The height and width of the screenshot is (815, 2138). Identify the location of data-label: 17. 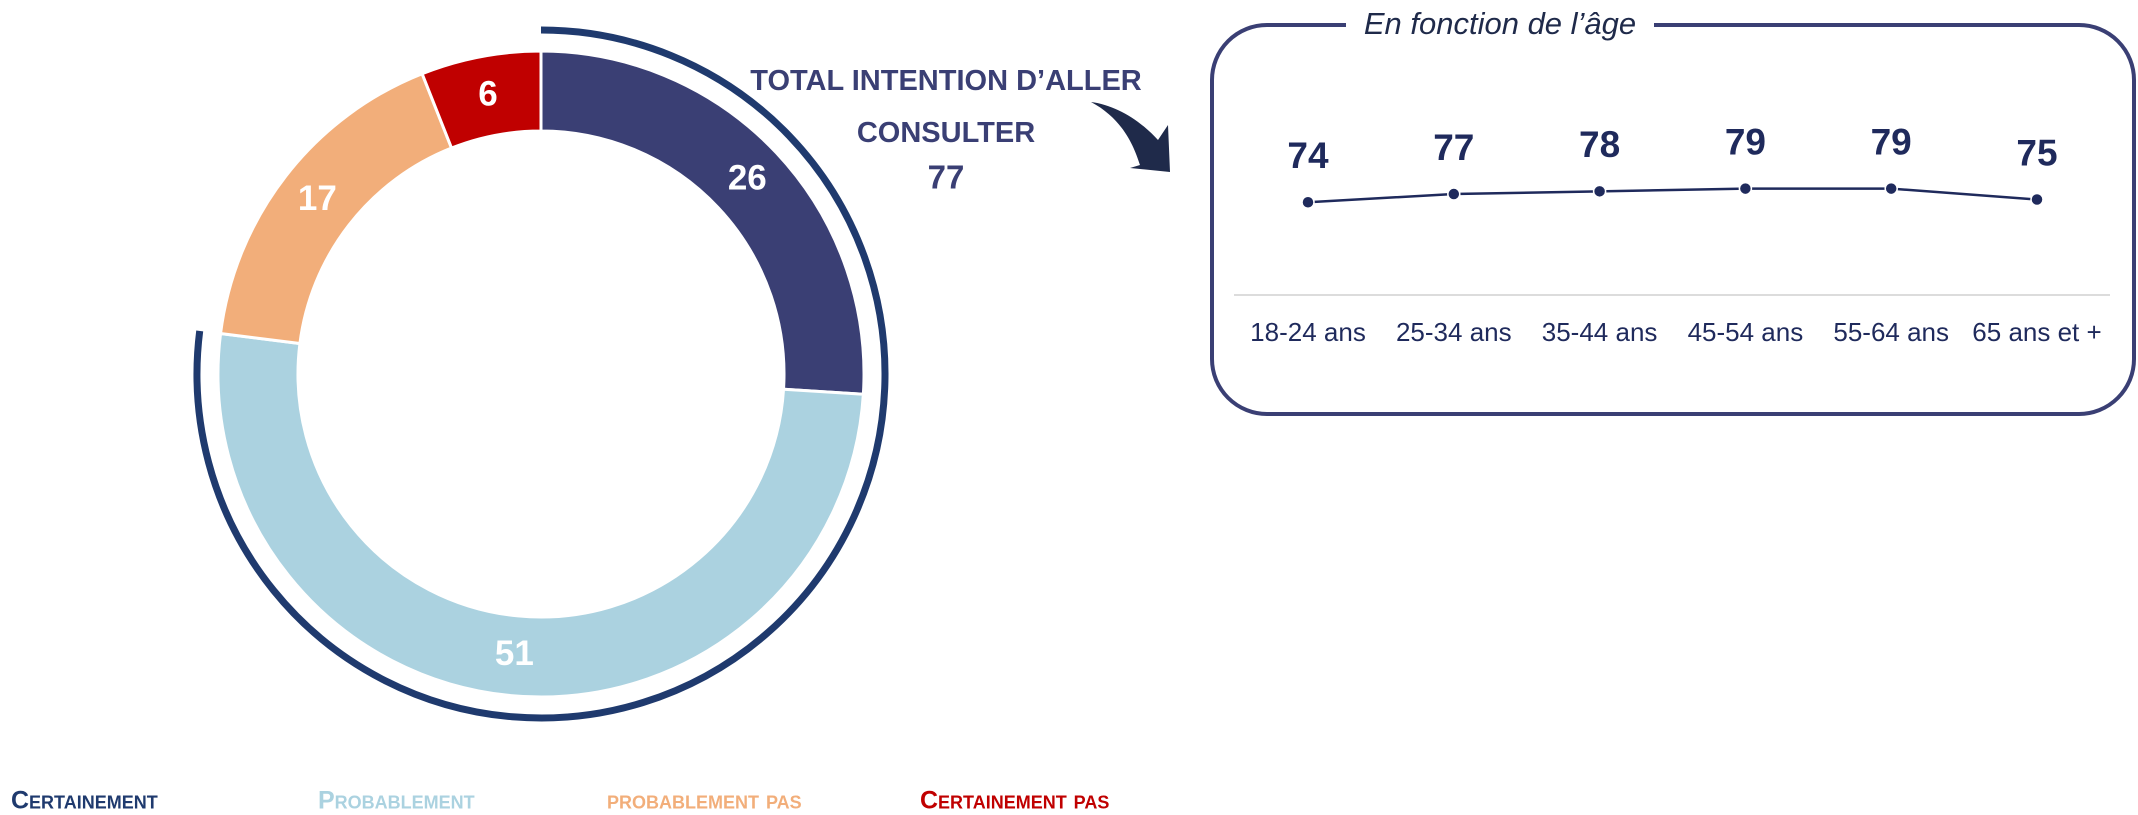
(317, 198).